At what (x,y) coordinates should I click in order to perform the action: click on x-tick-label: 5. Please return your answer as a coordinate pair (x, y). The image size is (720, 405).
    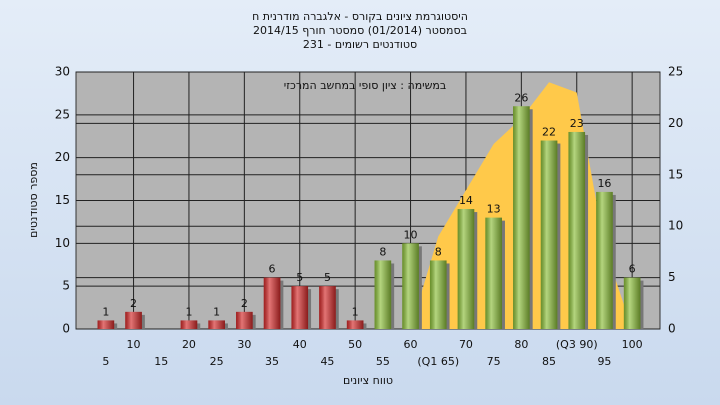
    Looking at the image, I should click on (105, 361).